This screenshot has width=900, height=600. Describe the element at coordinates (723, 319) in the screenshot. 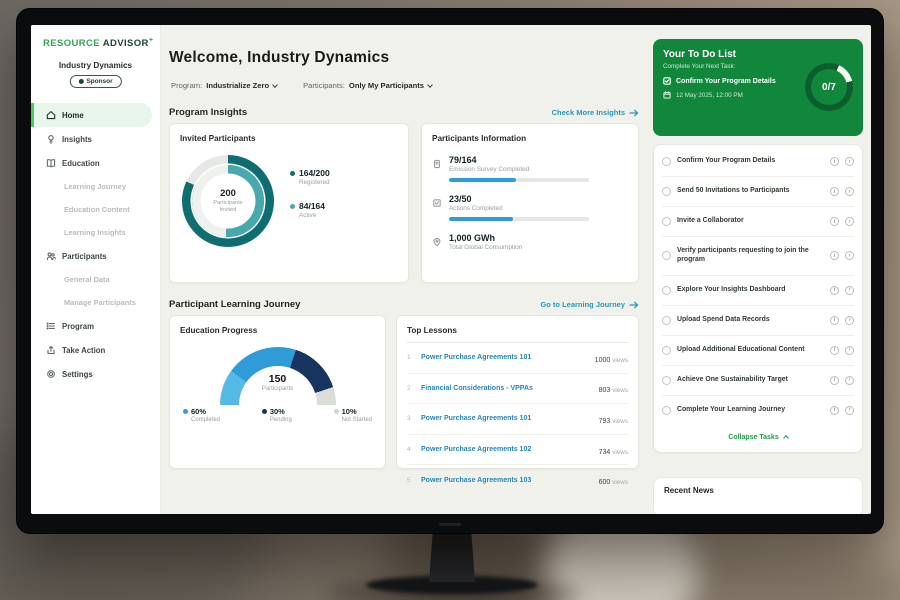

I see `task-label: Upload Spend Data Records` at that location.